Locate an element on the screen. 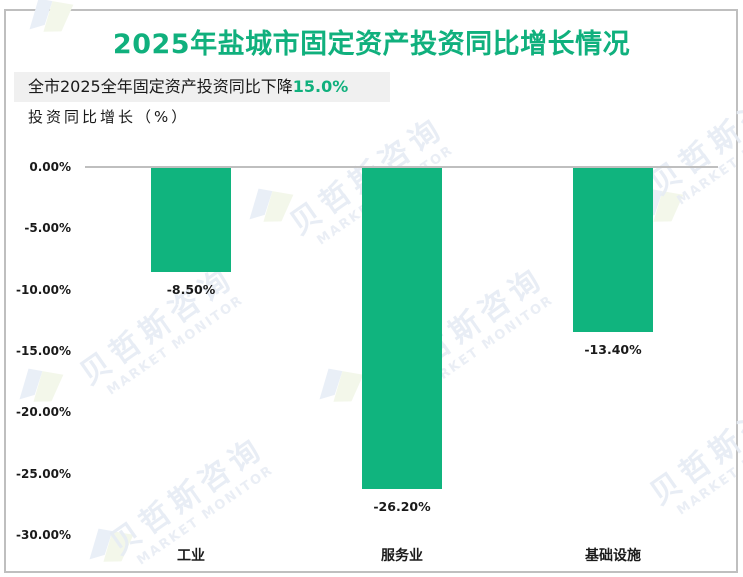  y-tick: -20.00% is located at coordinates (43, 412).